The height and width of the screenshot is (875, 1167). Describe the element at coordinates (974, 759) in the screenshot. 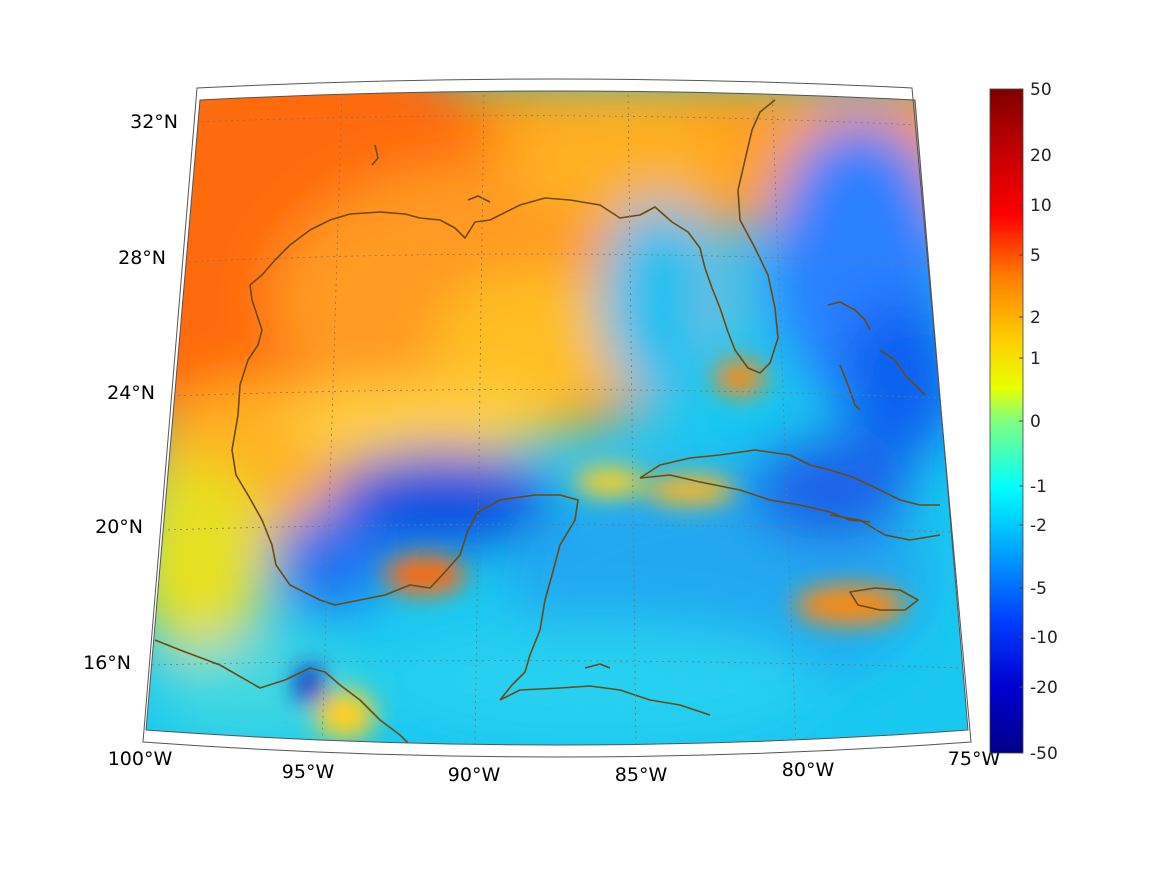

I see `lon-label: 75°W` at that location.